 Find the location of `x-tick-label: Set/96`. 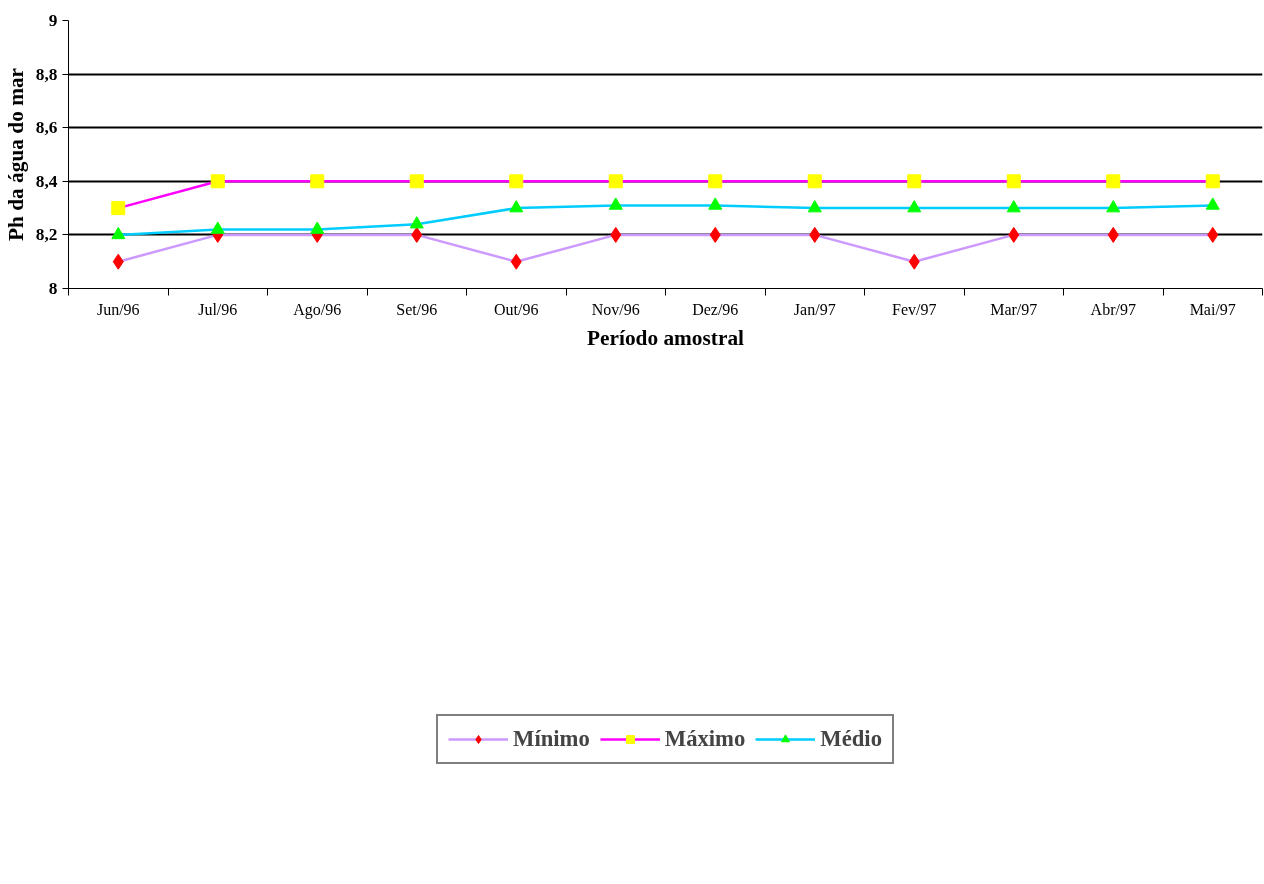

x-tick-label: Set/96 is located at coordinates (417, 309).